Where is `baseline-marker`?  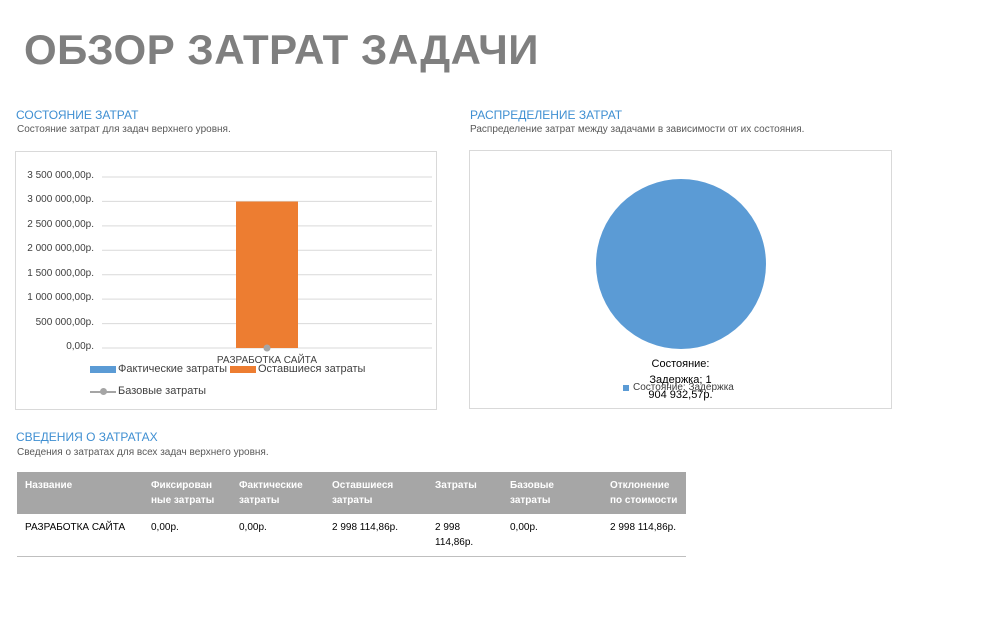 baseline-marker is located at coordinates (267, 348).